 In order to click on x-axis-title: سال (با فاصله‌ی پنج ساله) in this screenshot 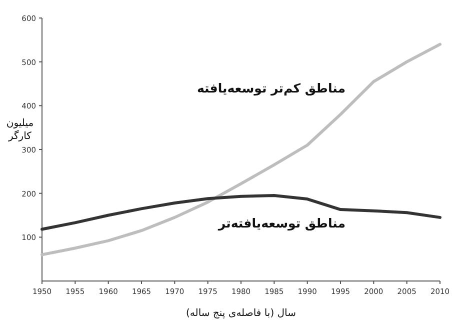, I will do `click(241, 313)`.